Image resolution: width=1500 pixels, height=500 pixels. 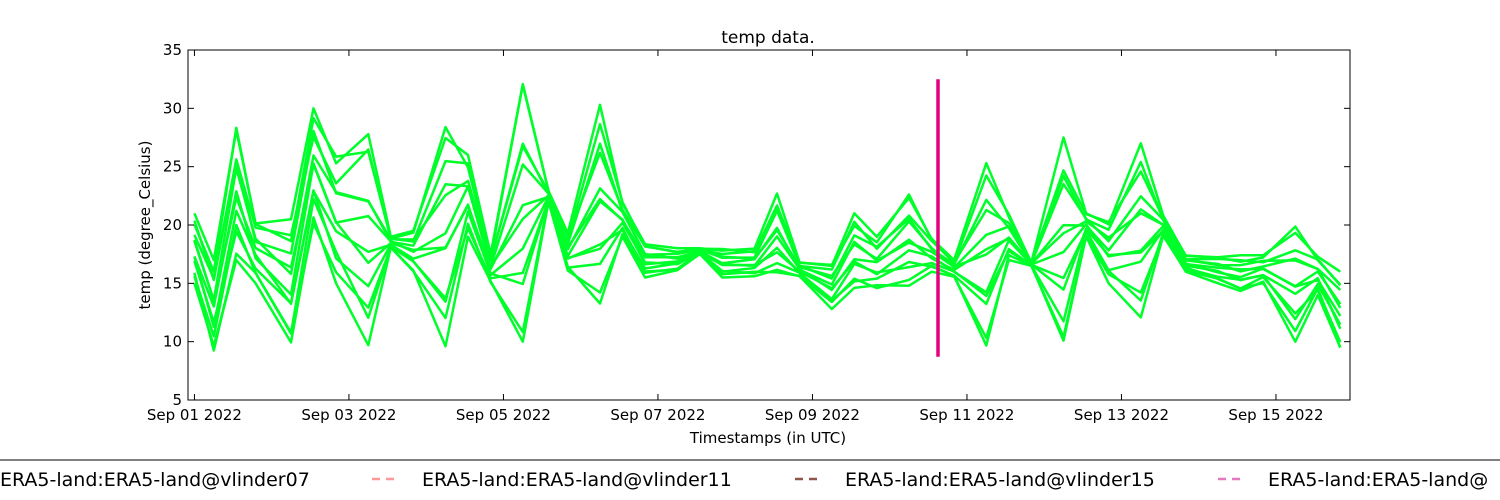 What do you see at coordinates (503, 415) in the screenshot?
I see `x-tick-label: Sep 05 2022` at bounding box center [503, 415].